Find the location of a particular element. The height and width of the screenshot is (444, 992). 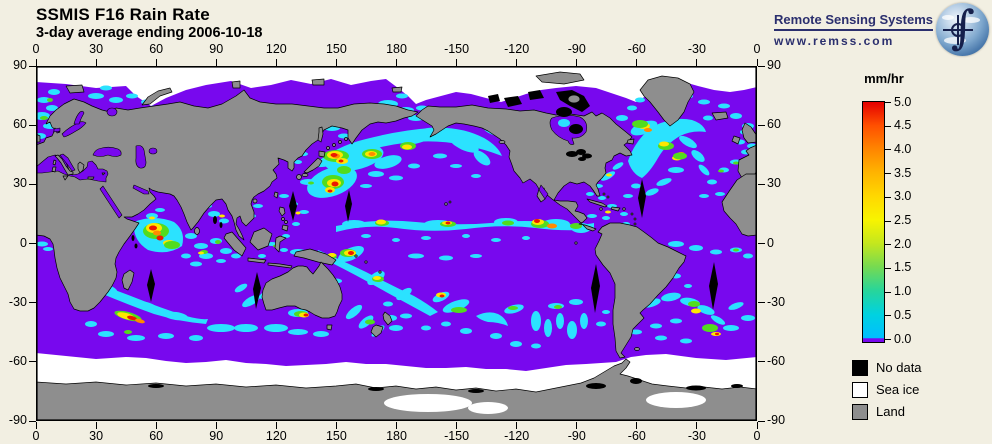

colorbar-tick-label: 0.5 is located at coordinates (903, 314).